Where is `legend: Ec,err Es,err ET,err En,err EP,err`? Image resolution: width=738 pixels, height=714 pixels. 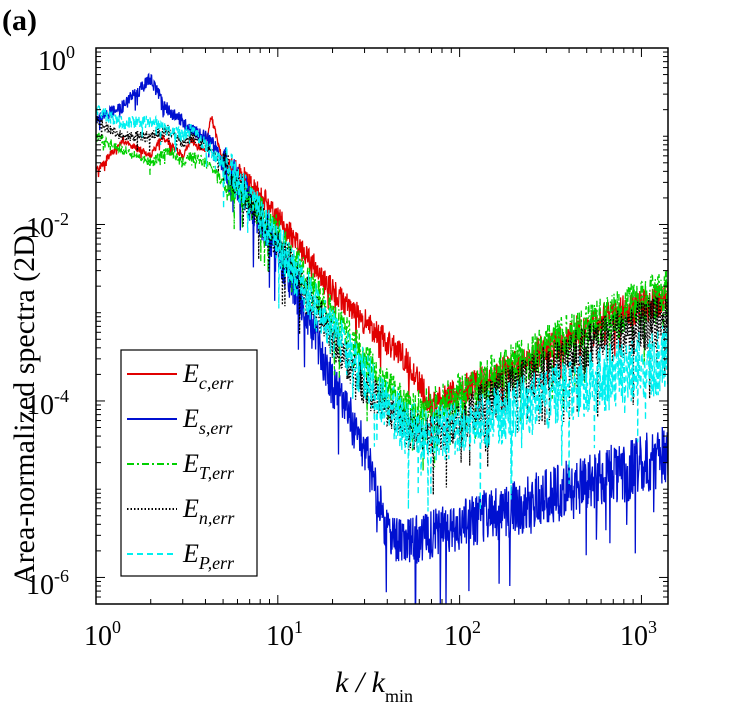 legend: Ec,err Es,err ET,err En,err EP,err is located at coordinates (189, 463).